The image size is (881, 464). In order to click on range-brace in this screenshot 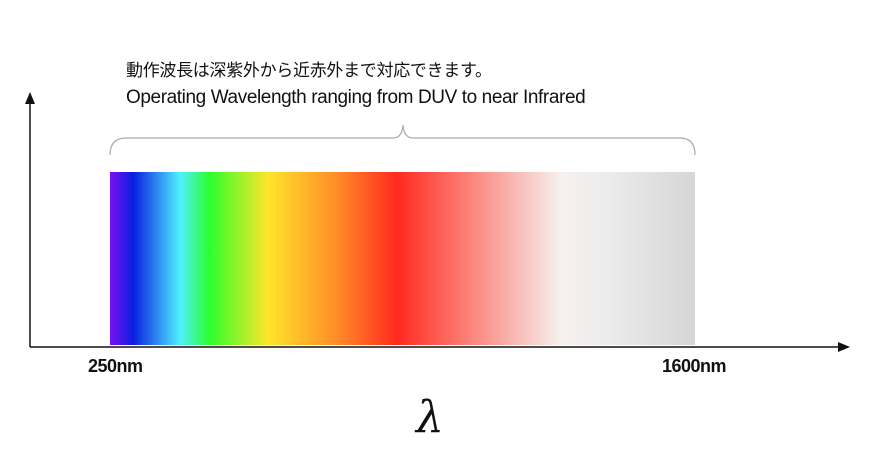, I will do `click(402, 140)`.